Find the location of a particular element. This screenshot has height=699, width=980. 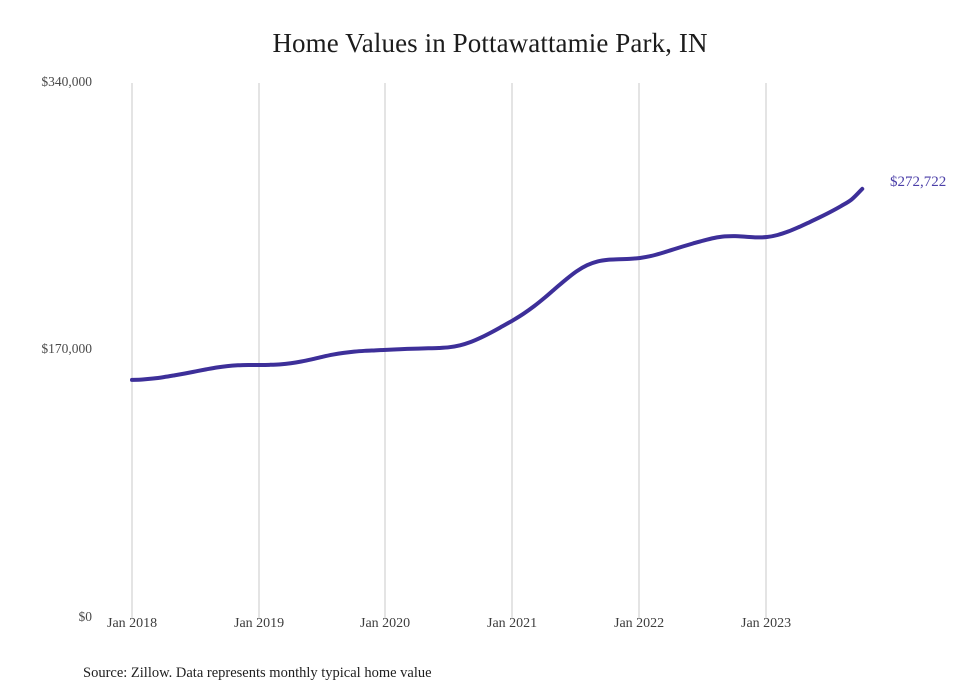

end-value-annotation: $272,722 is located at coordinates (918, 182).